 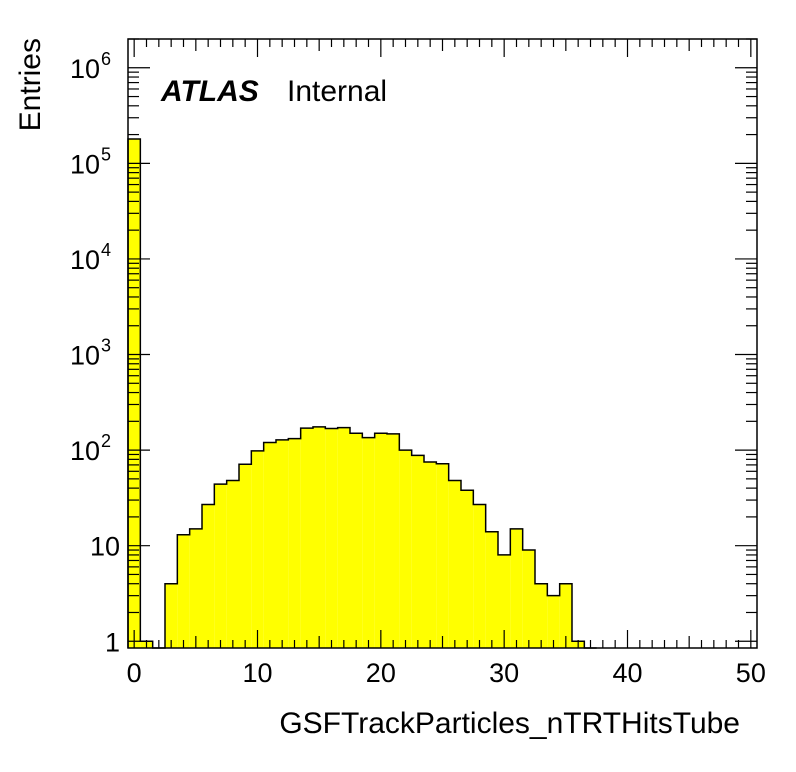 What do you see at coordinates (504, 673) in the screenshot?
I see `x-tick-label: 30` at bounding box center [504, 673].